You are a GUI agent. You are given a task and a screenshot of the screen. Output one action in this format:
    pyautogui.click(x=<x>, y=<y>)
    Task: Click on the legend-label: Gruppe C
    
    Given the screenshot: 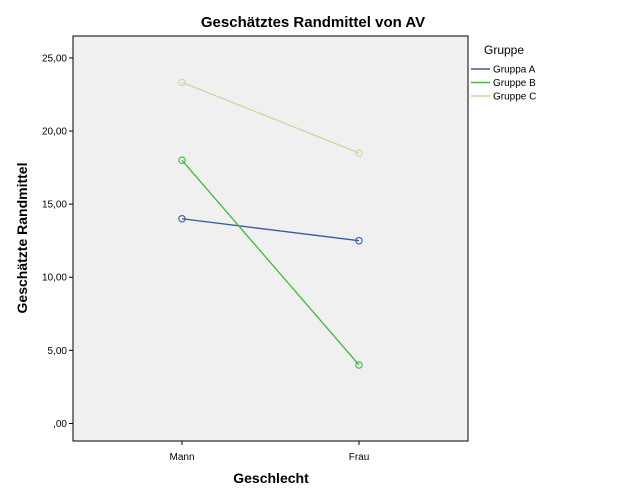 What is the action you would take?
    pyautogui.click(x=514, y=97)
    